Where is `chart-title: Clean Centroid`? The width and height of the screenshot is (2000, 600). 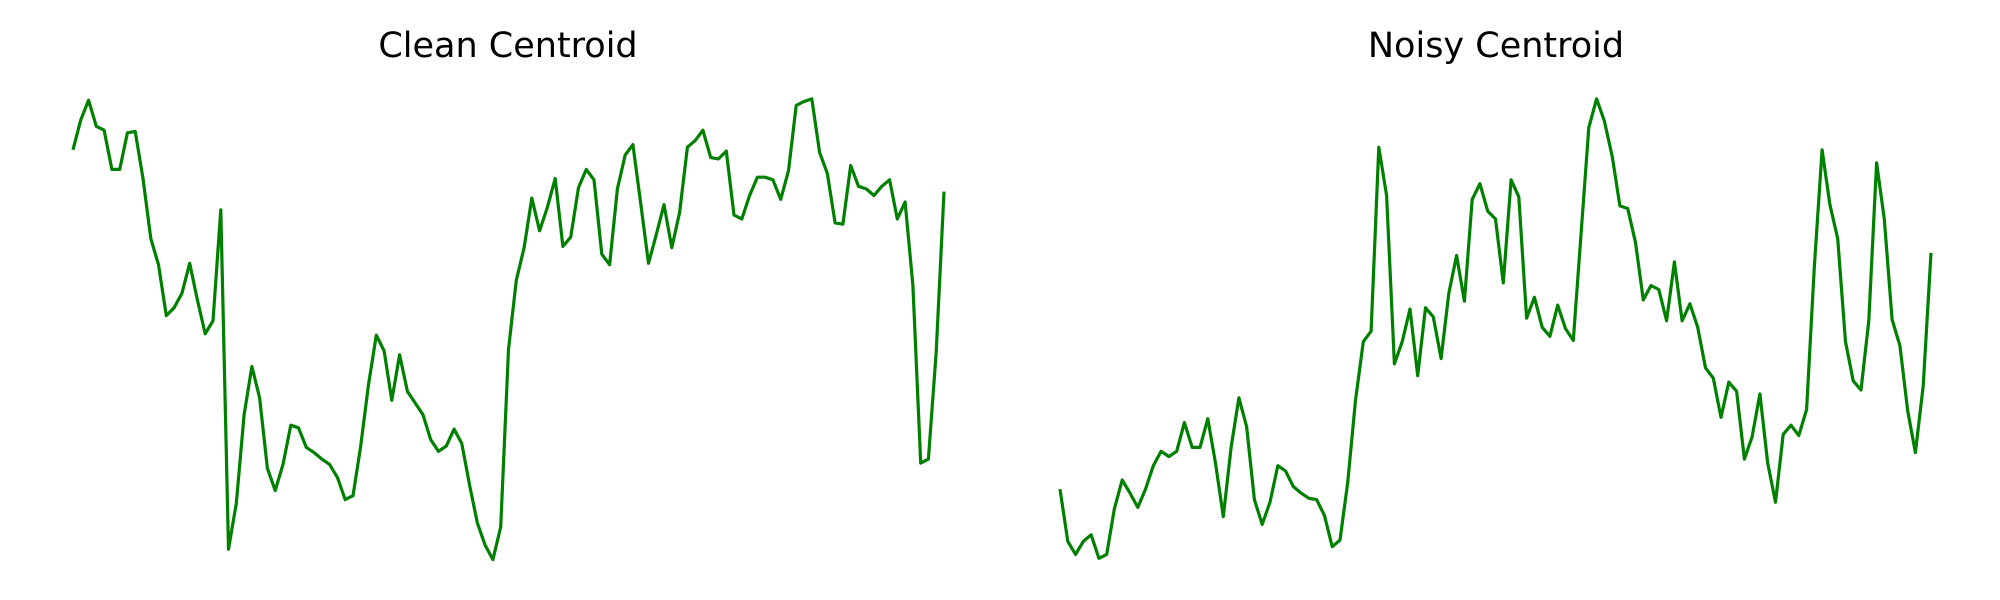
chart-title: Clean Centroid is located at coordinates (507, 46).